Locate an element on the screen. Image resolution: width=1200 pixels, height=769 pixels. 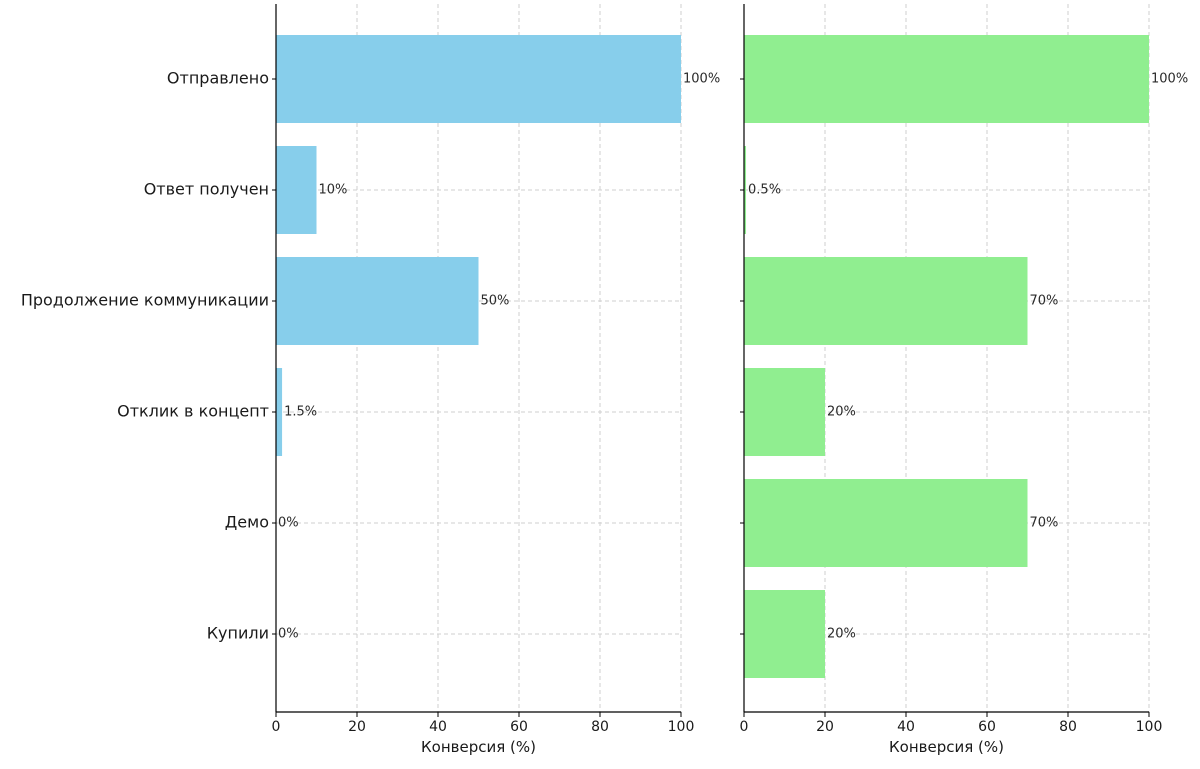
category-label: Ответ получен is located at coordinates (206, 189).